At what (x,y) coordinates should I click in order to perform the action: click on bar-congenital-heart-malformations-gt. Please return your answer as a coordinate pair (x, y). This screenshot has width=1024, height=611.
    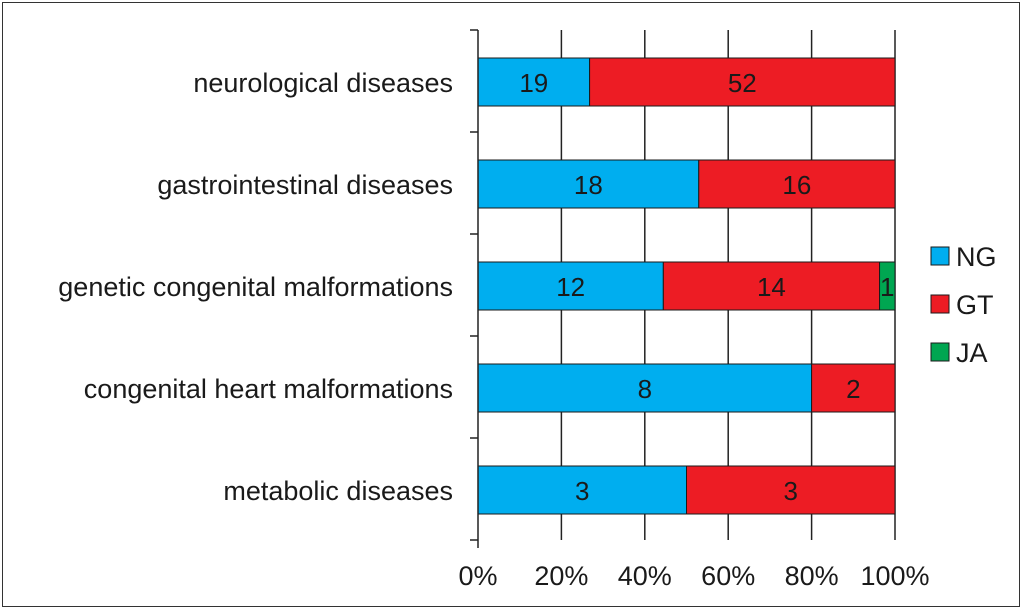
    Looking at the image, I should click on (853, 388).